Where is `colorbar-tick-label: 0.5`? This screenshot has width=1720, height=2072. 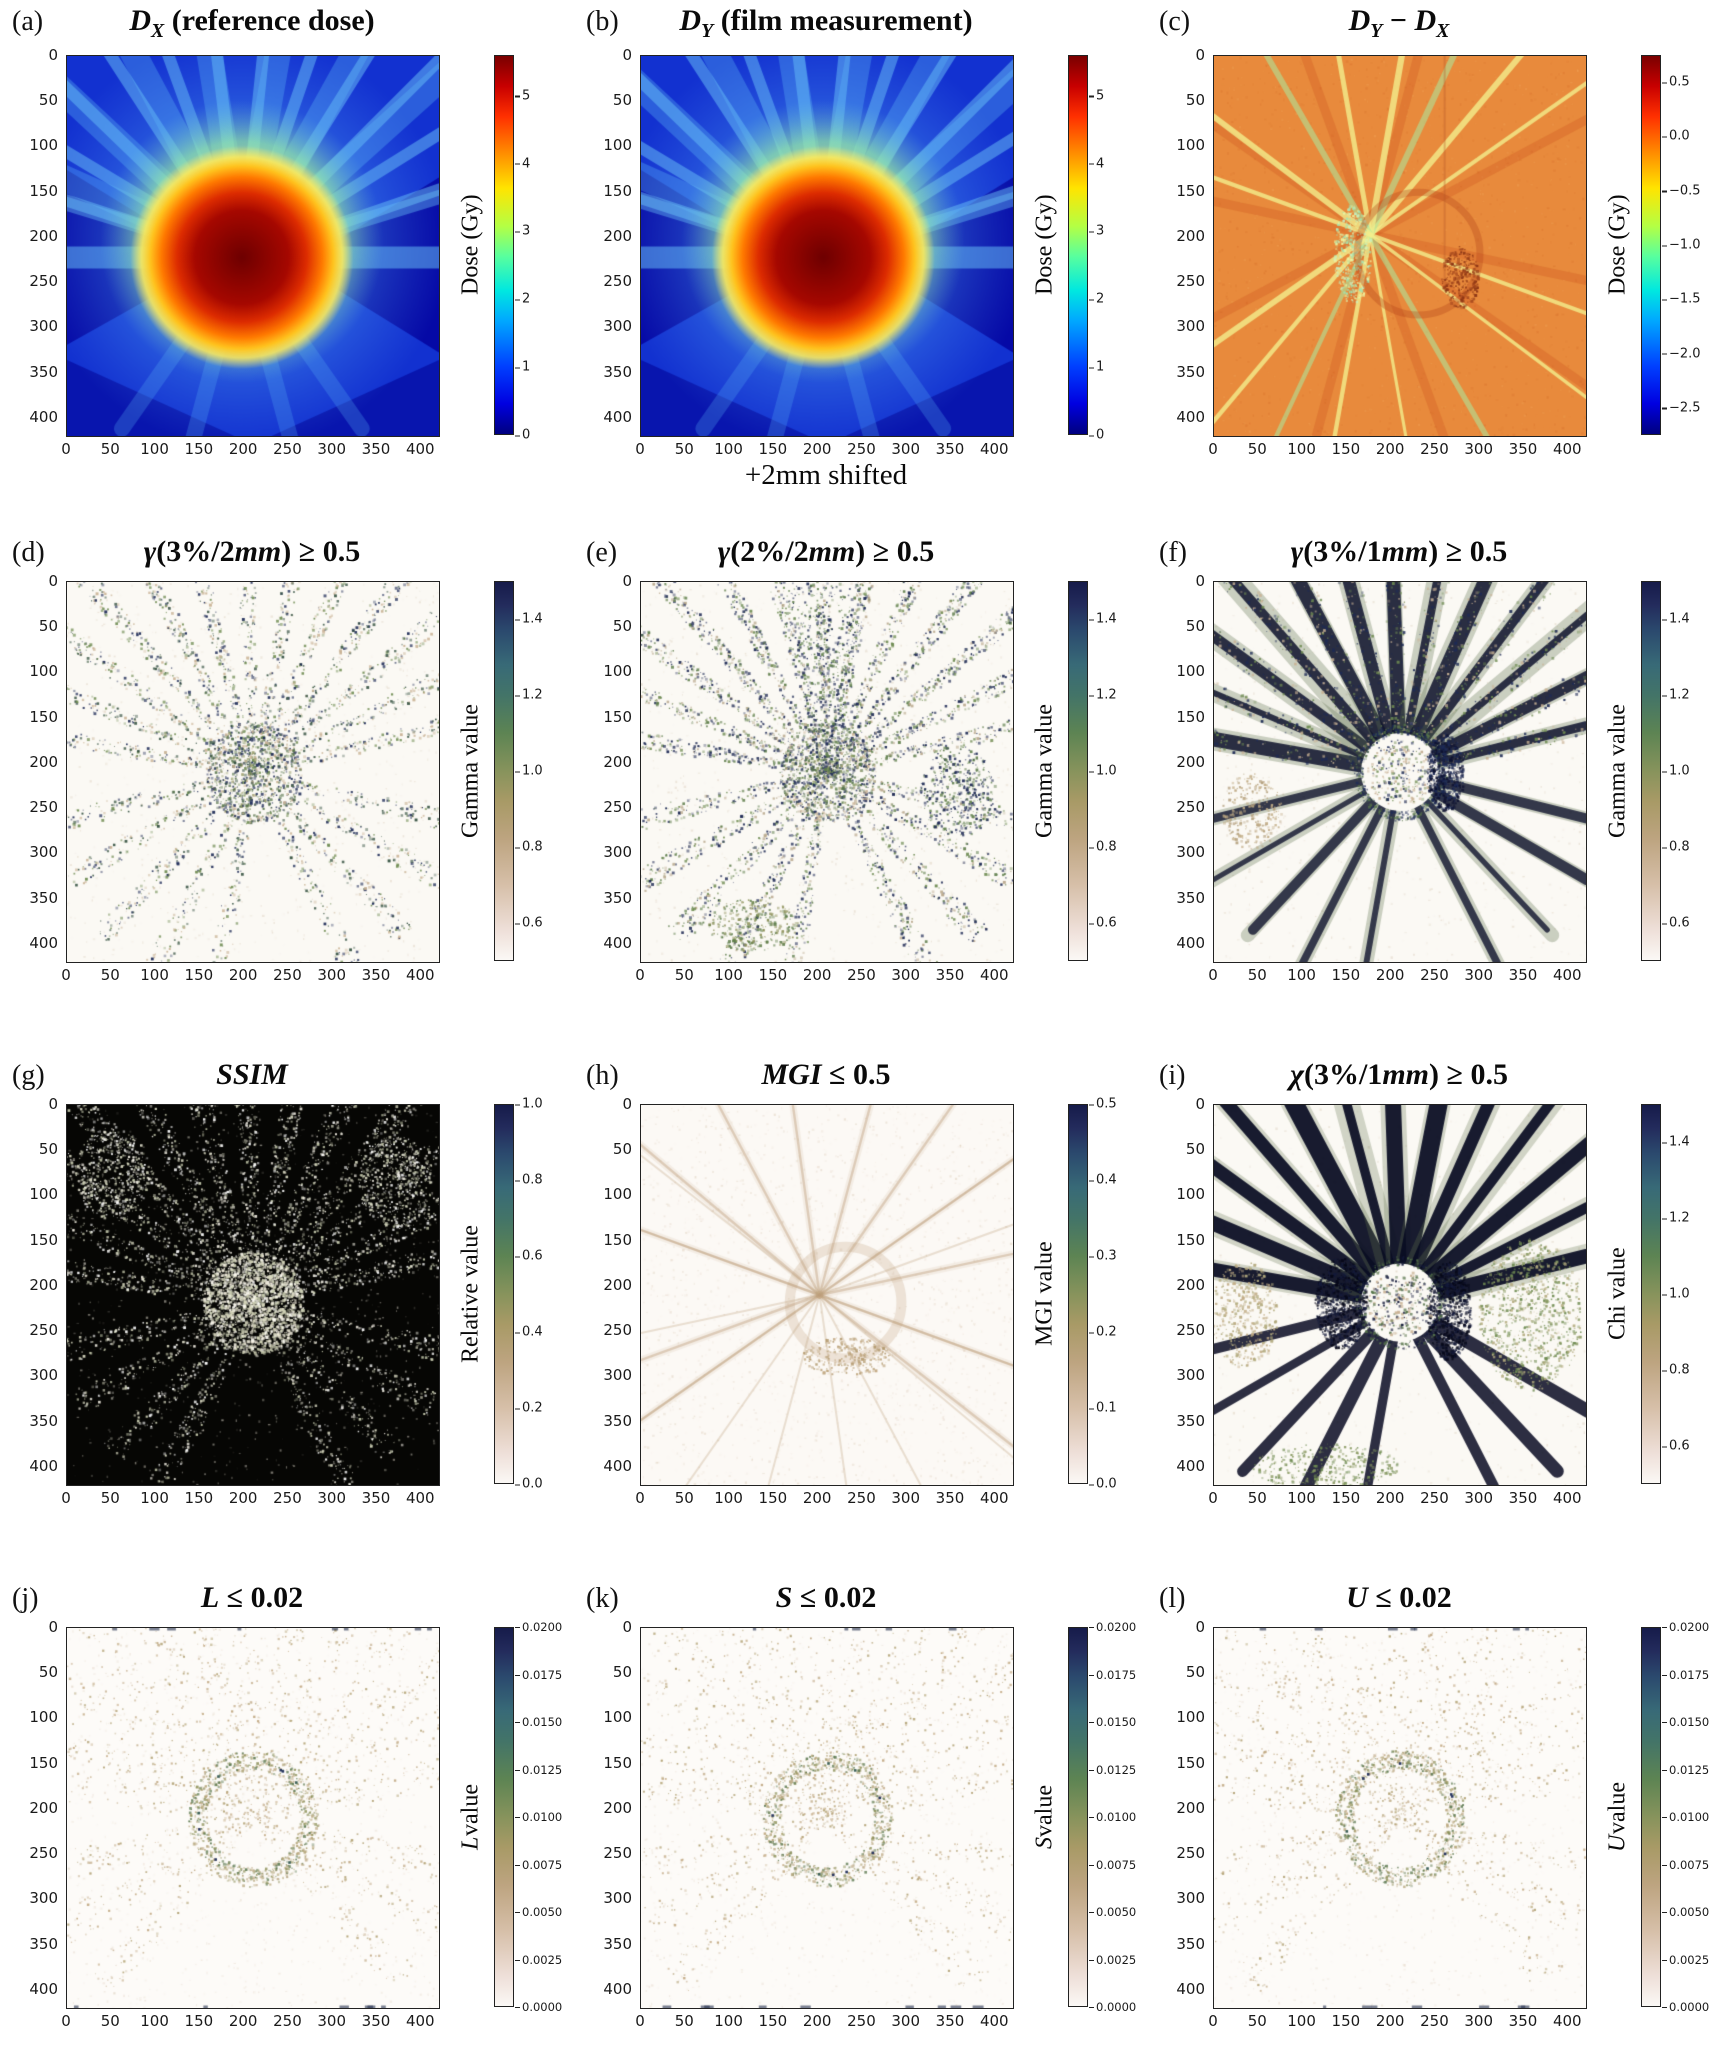
colorbar-tick-label: 0.5 is located at coordinates (1676, 82).